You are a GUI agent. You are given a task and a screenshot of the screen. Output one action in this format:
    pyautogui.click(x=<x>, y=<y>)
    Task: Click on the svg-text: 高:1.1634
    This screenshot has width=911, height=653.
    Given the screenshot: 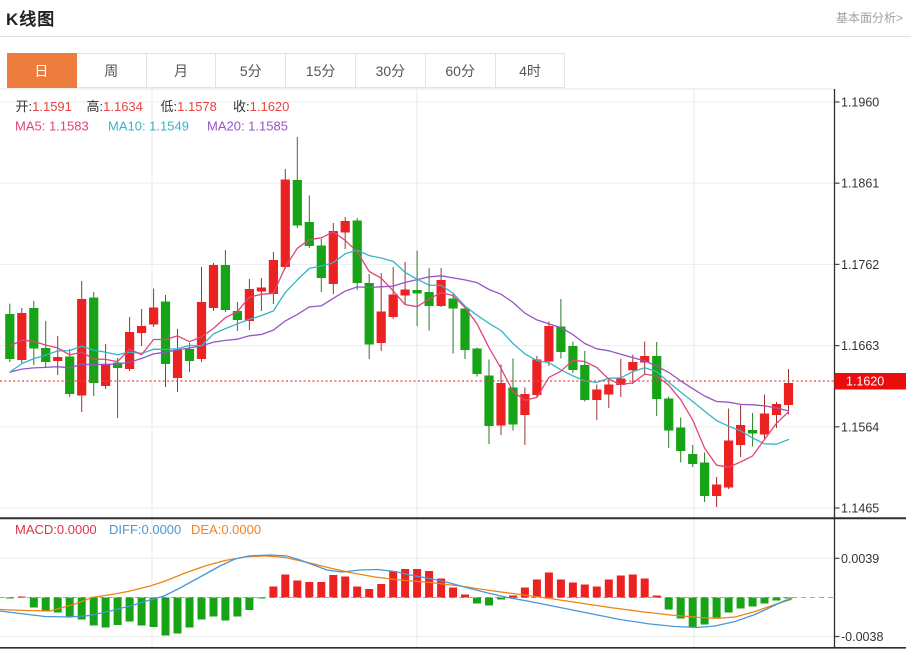 What is the action you would take?
    pyautogui.click(x=115, y=106)
    